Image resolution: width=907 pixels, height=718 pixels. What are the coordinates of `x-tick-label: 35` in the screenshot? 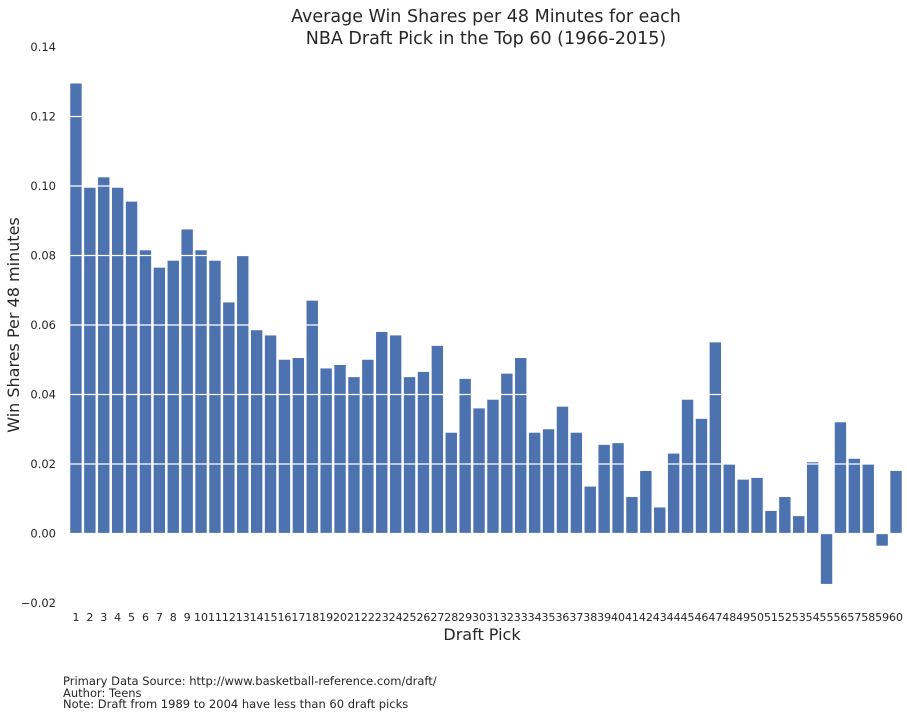 It's located at (549, 617).